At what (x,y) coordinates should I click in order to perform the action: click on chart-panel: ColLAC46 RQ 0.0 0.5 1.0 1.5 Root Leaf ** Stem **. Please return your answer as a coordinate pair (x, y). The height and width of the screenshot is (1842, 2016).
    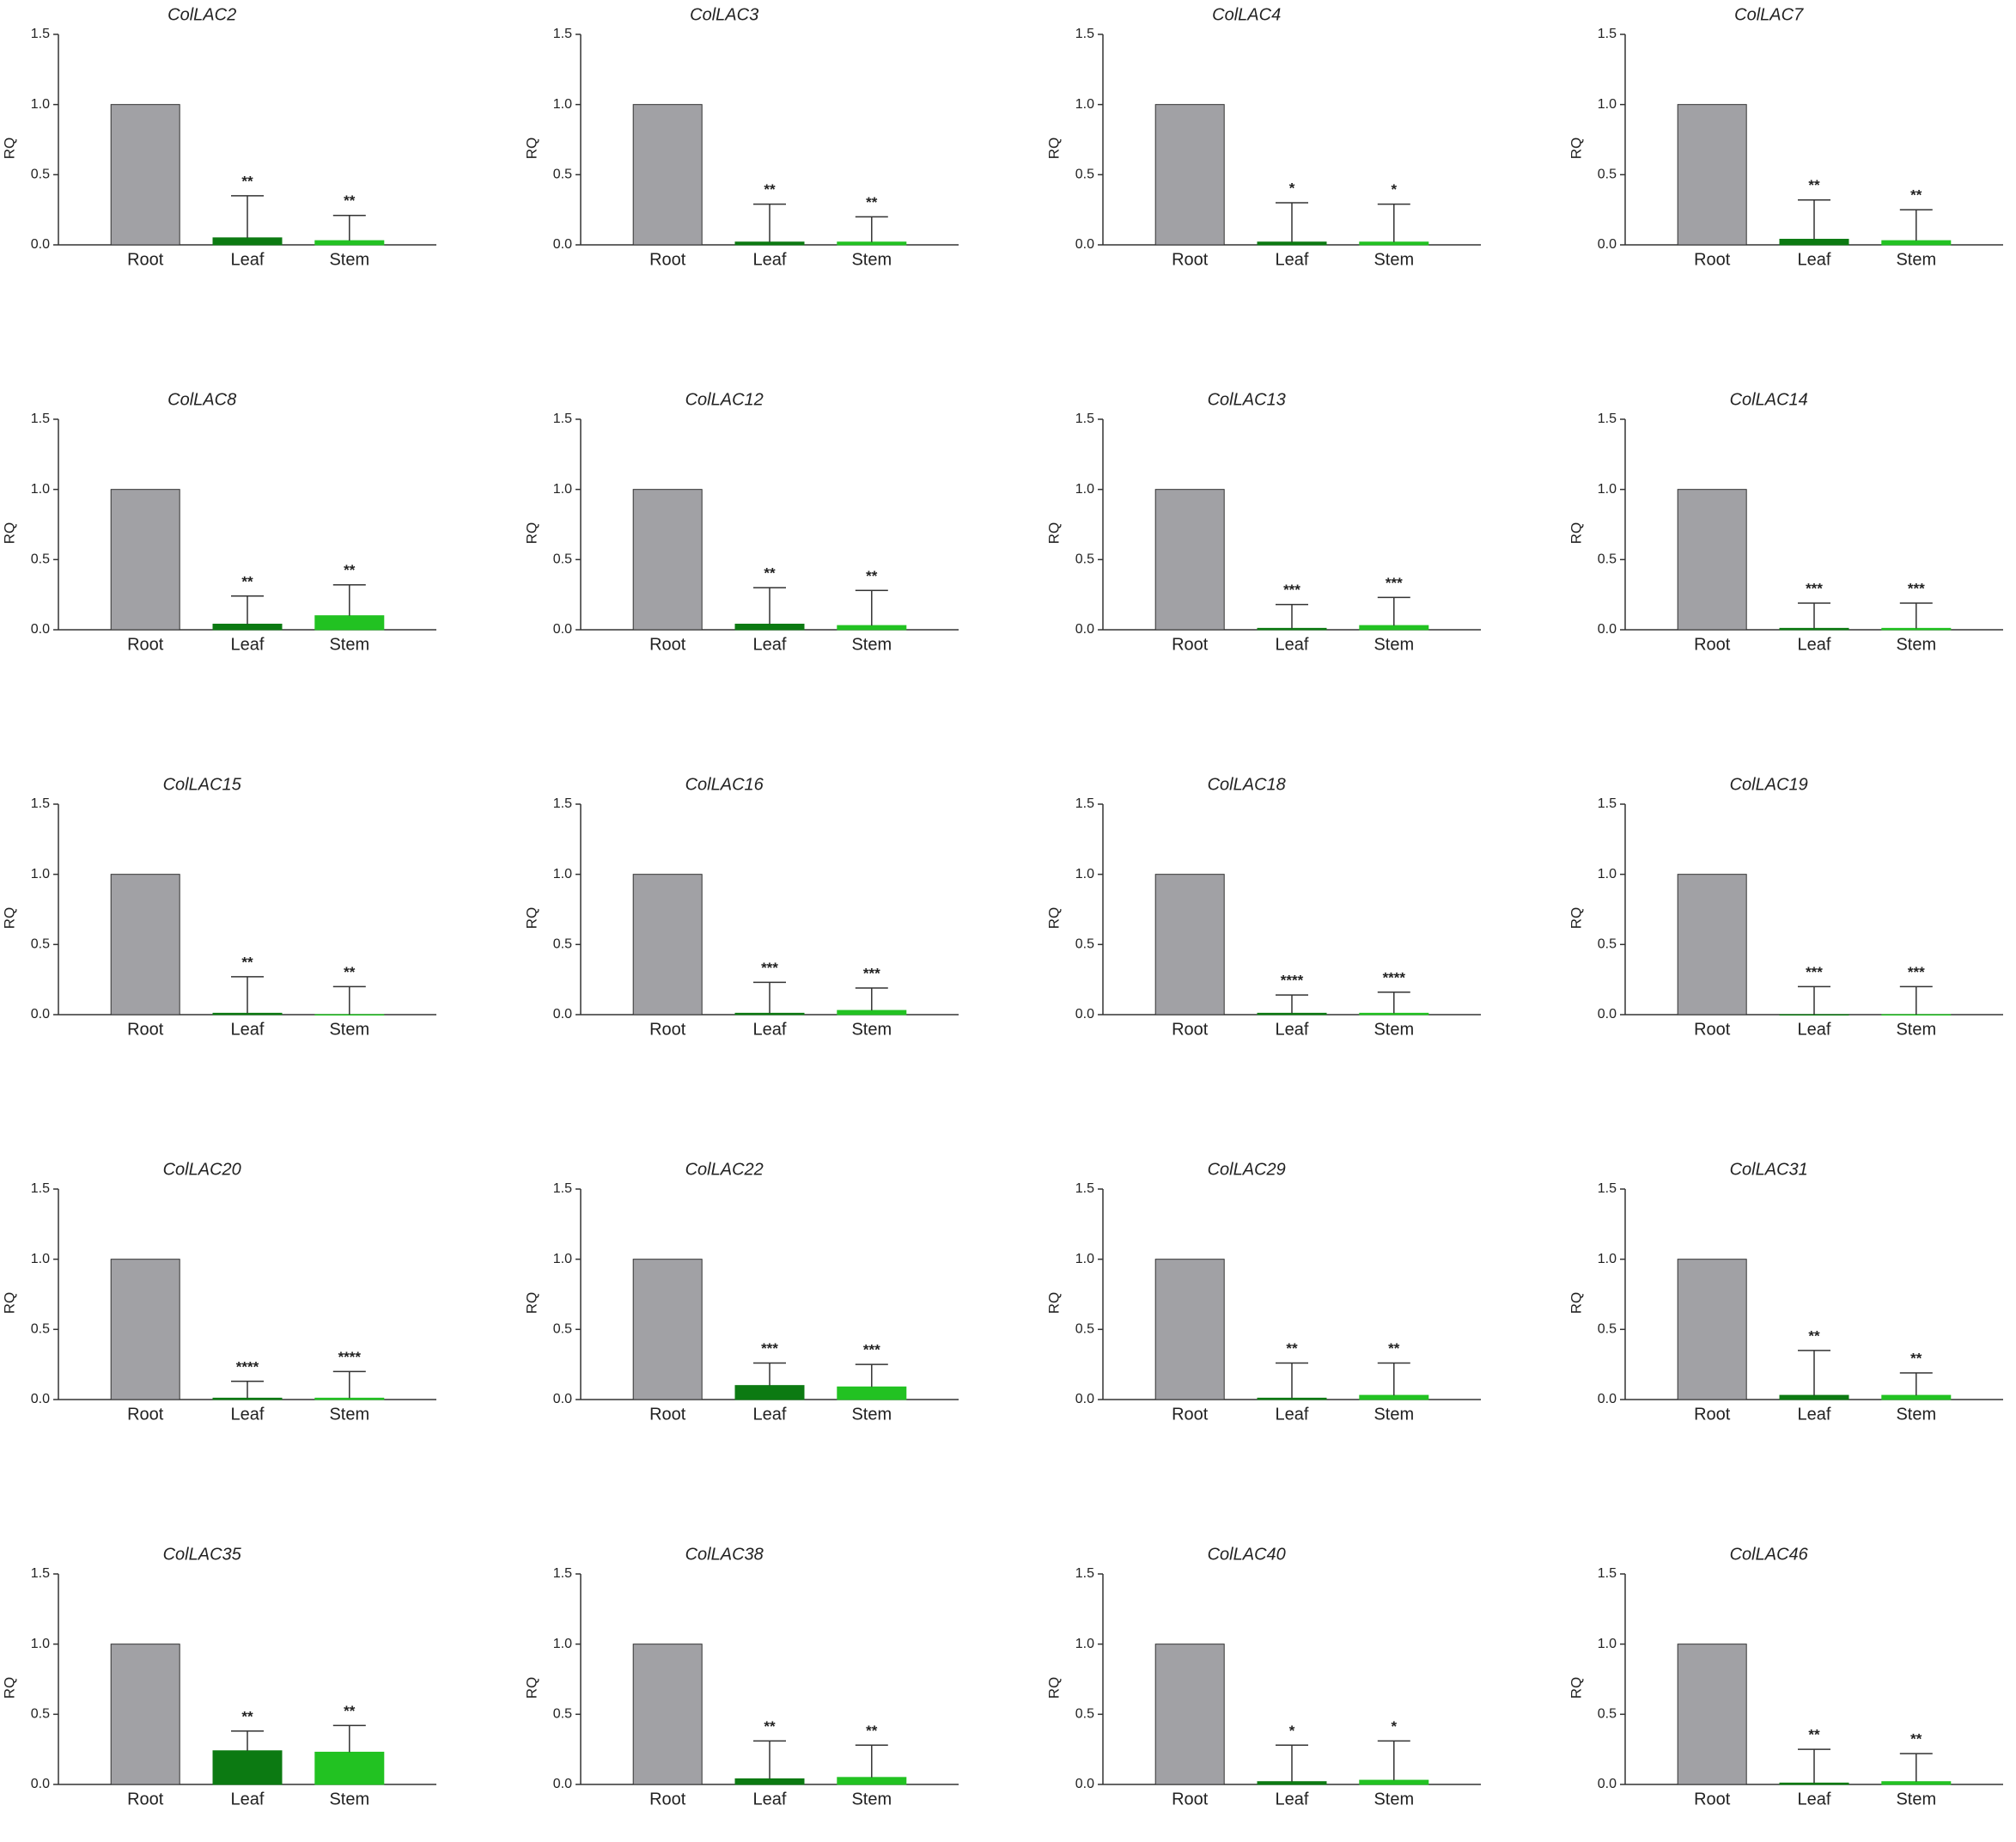
    Looking at the image, I should click on (1785, 1677).